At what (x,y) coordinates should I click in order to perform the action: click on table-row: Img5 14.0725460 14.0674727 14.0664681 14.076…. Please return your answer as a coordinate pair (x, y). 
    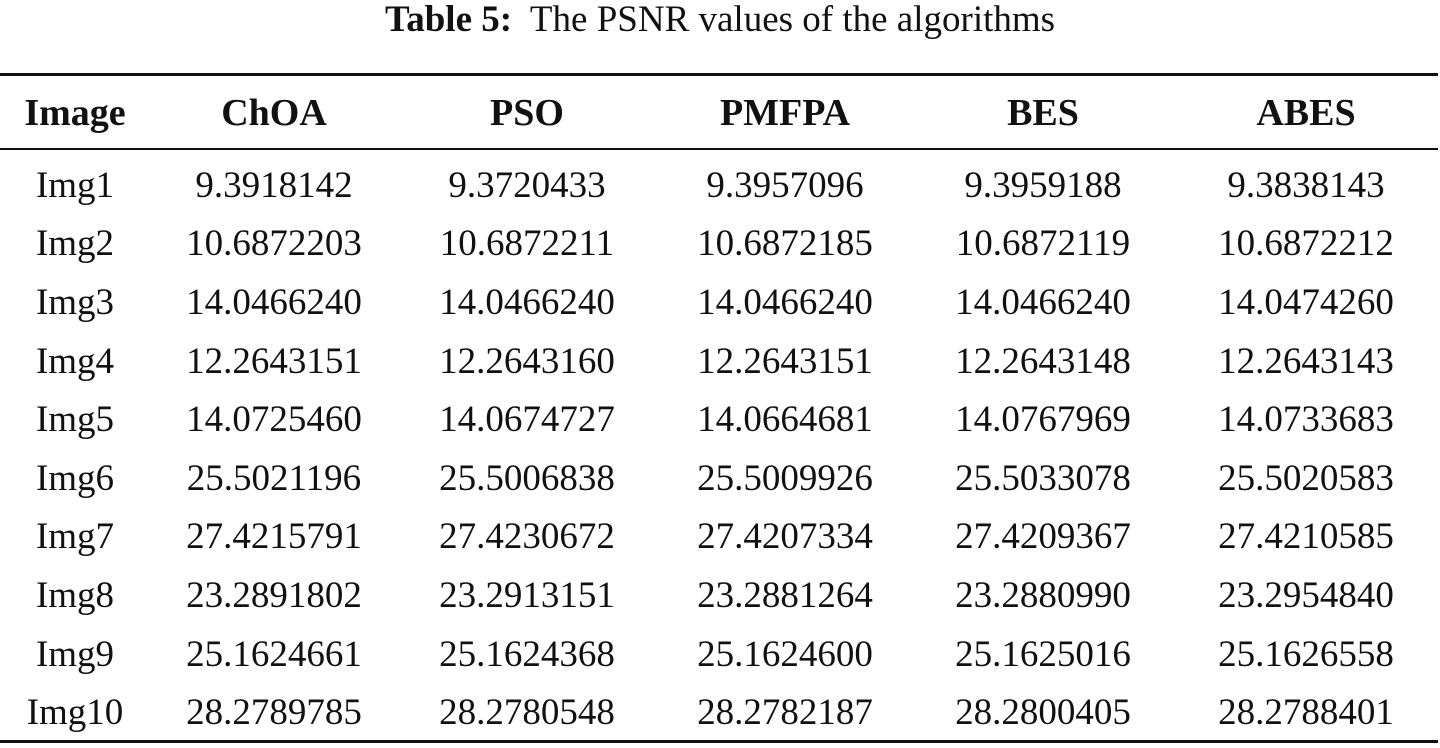
    Looking at the image, I should click on (720, 419).